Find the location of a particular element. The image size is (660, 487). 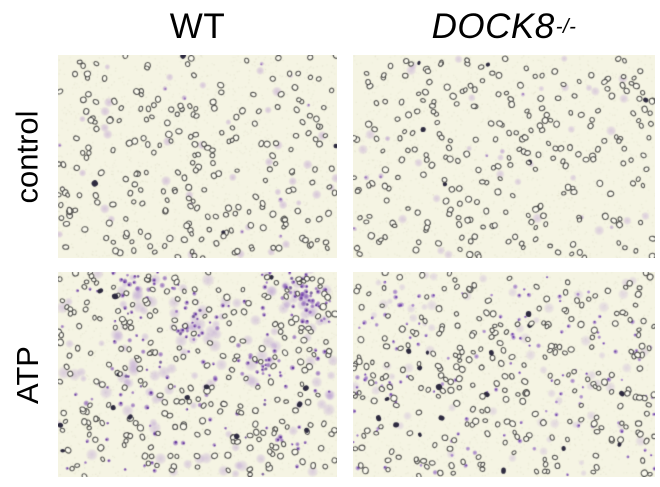

column-header-dock8-label: DOCK8 is located at coordinates (493, 26).